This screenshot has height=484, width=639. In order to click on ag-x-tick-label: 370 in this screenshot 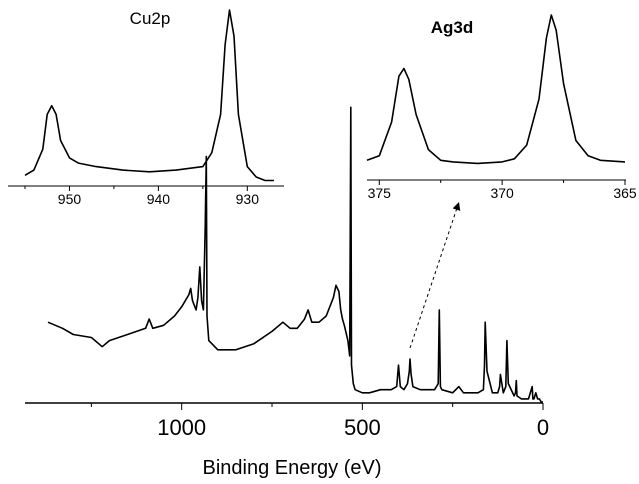, I will do `click(502, 193)`.